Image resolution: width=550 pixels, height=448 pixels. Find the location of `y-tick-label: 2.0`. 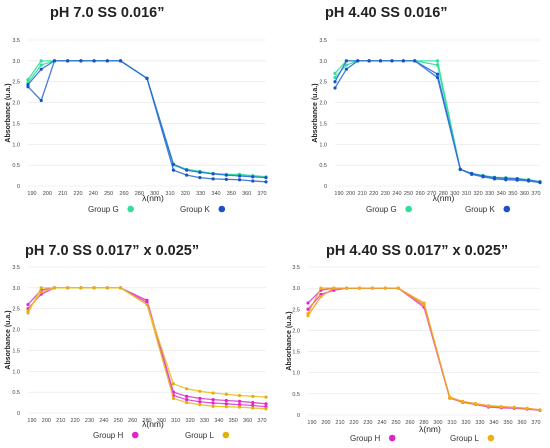

y-tick-label: 2.0 is located at coordinates (296, 331).